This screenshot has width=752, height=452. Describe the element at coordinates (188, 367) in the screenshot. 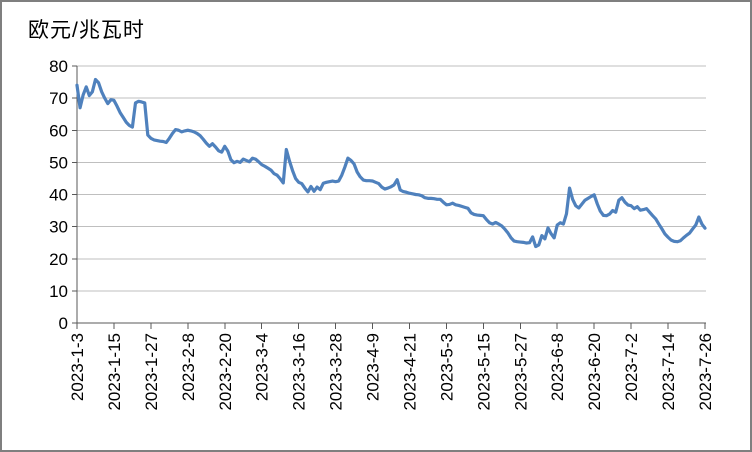

I see `x-tick-label: 2023-2-8` at that location.